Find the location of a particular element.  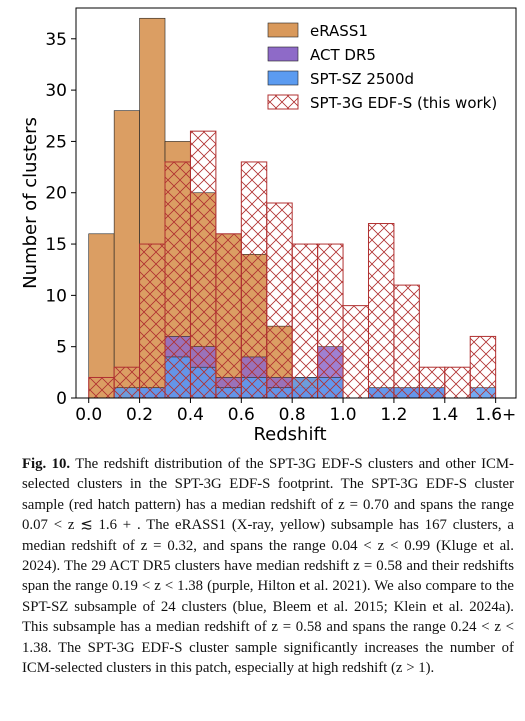

x-tick-label-7: 1.4 is located at coordinates (444, 415).